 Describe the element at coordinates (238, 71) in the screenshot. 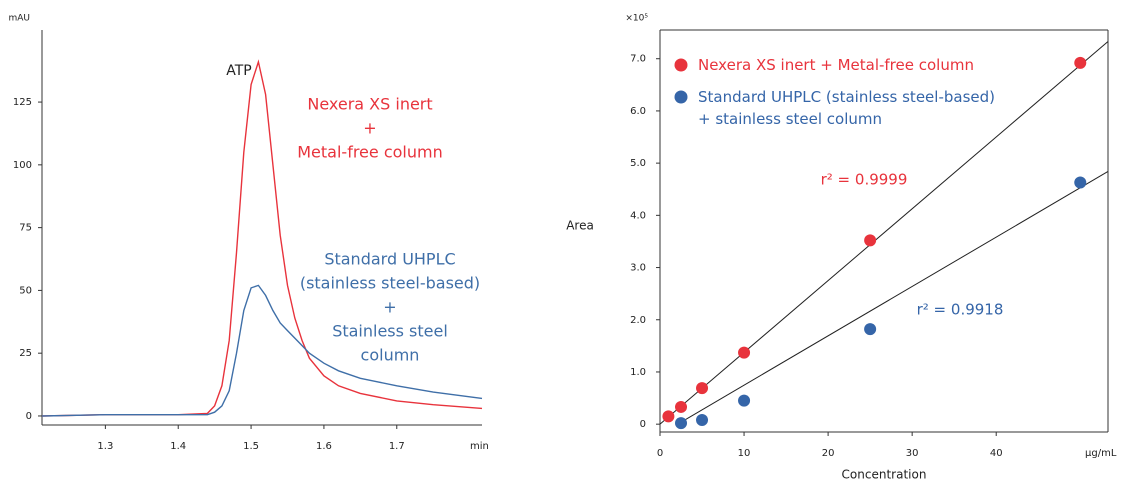

I see `annotation: ATP` at that location.